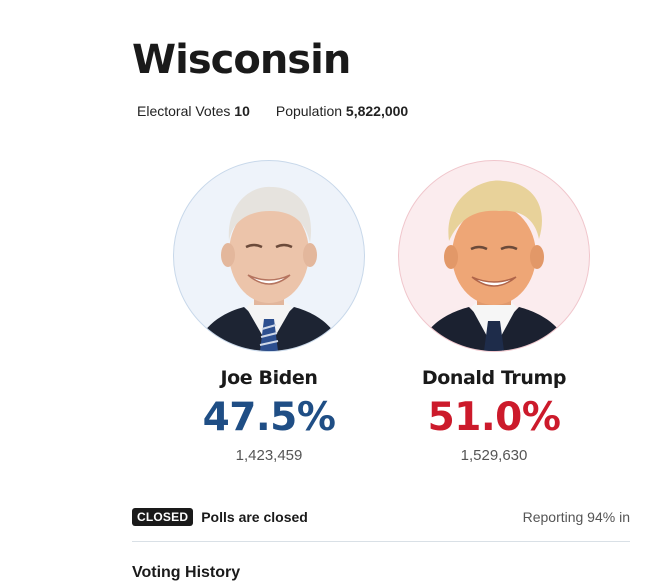 This screenshot has height=585, width=649. What do you see at coordinates (242, 111) in the screenshot?
I see `electoral-votes-value: 10` at bounding box center [242, 111].